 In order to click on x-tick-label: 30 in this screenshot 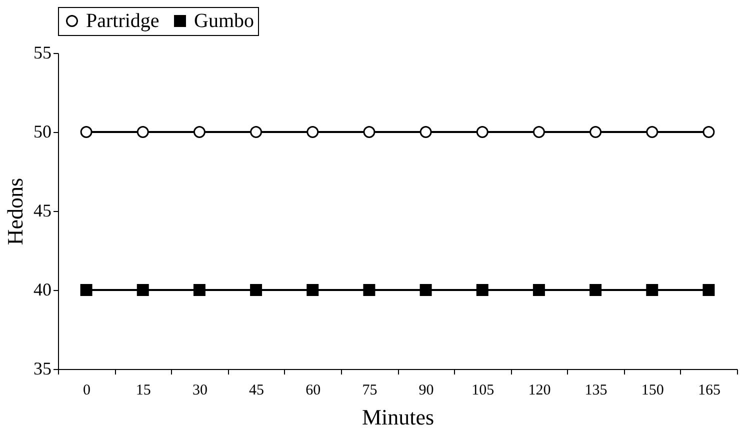, I will do `click(200, 390)`.